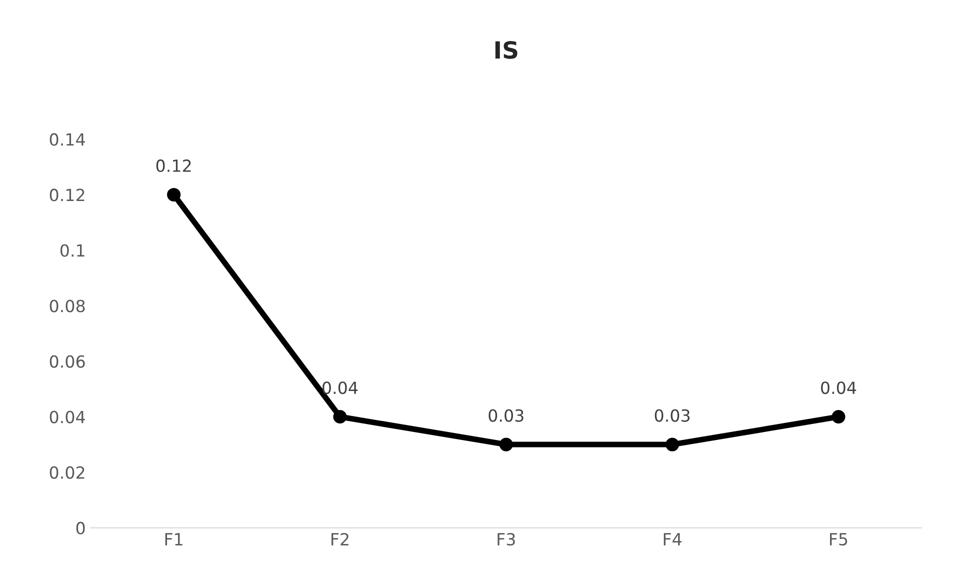 The image size is (955, 580). Describe the element at coordinates (80, 528) in the screenshot. I see `y-tick-label: 0` at that location.